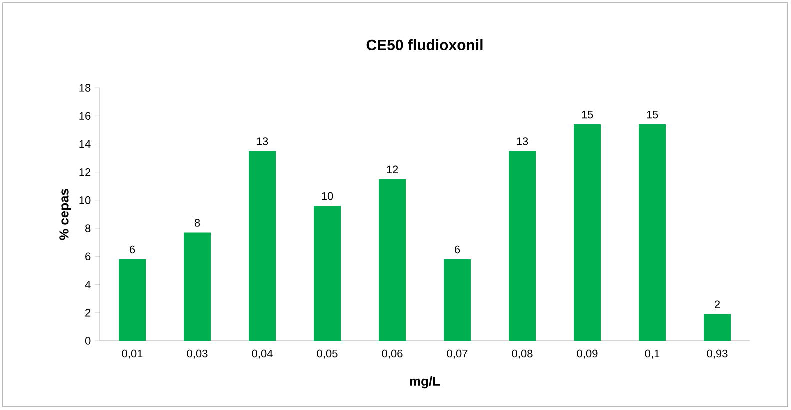 Image resolution: width=791 pixels, height=410 pixels. Describe the element at coordinates (85, 200) in the screenshot. I see `y-tick-label: 10` at that location.